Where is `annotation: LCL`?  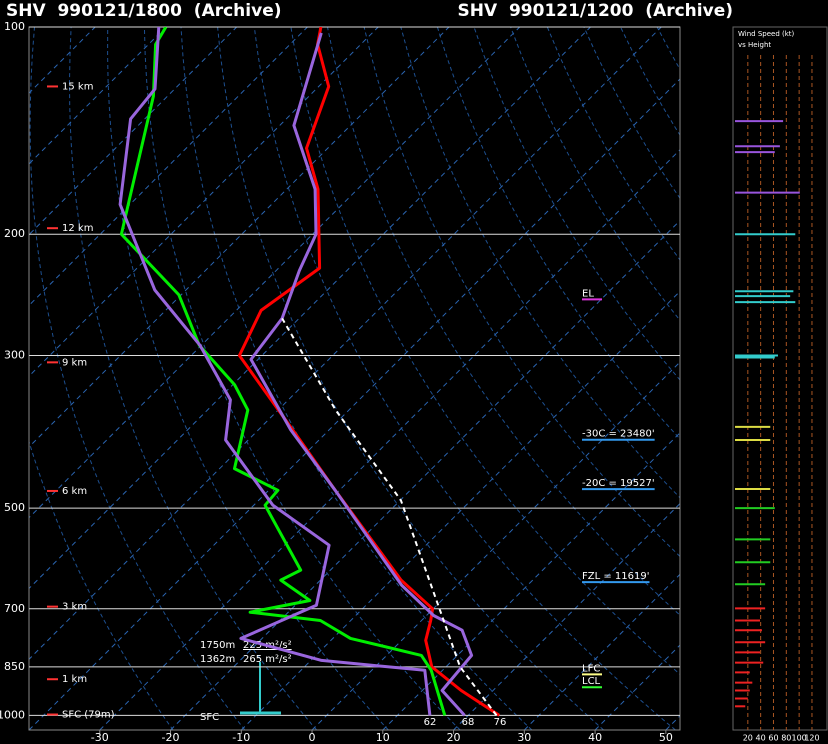 annotation: LCL is located at coordinates (591, 681).